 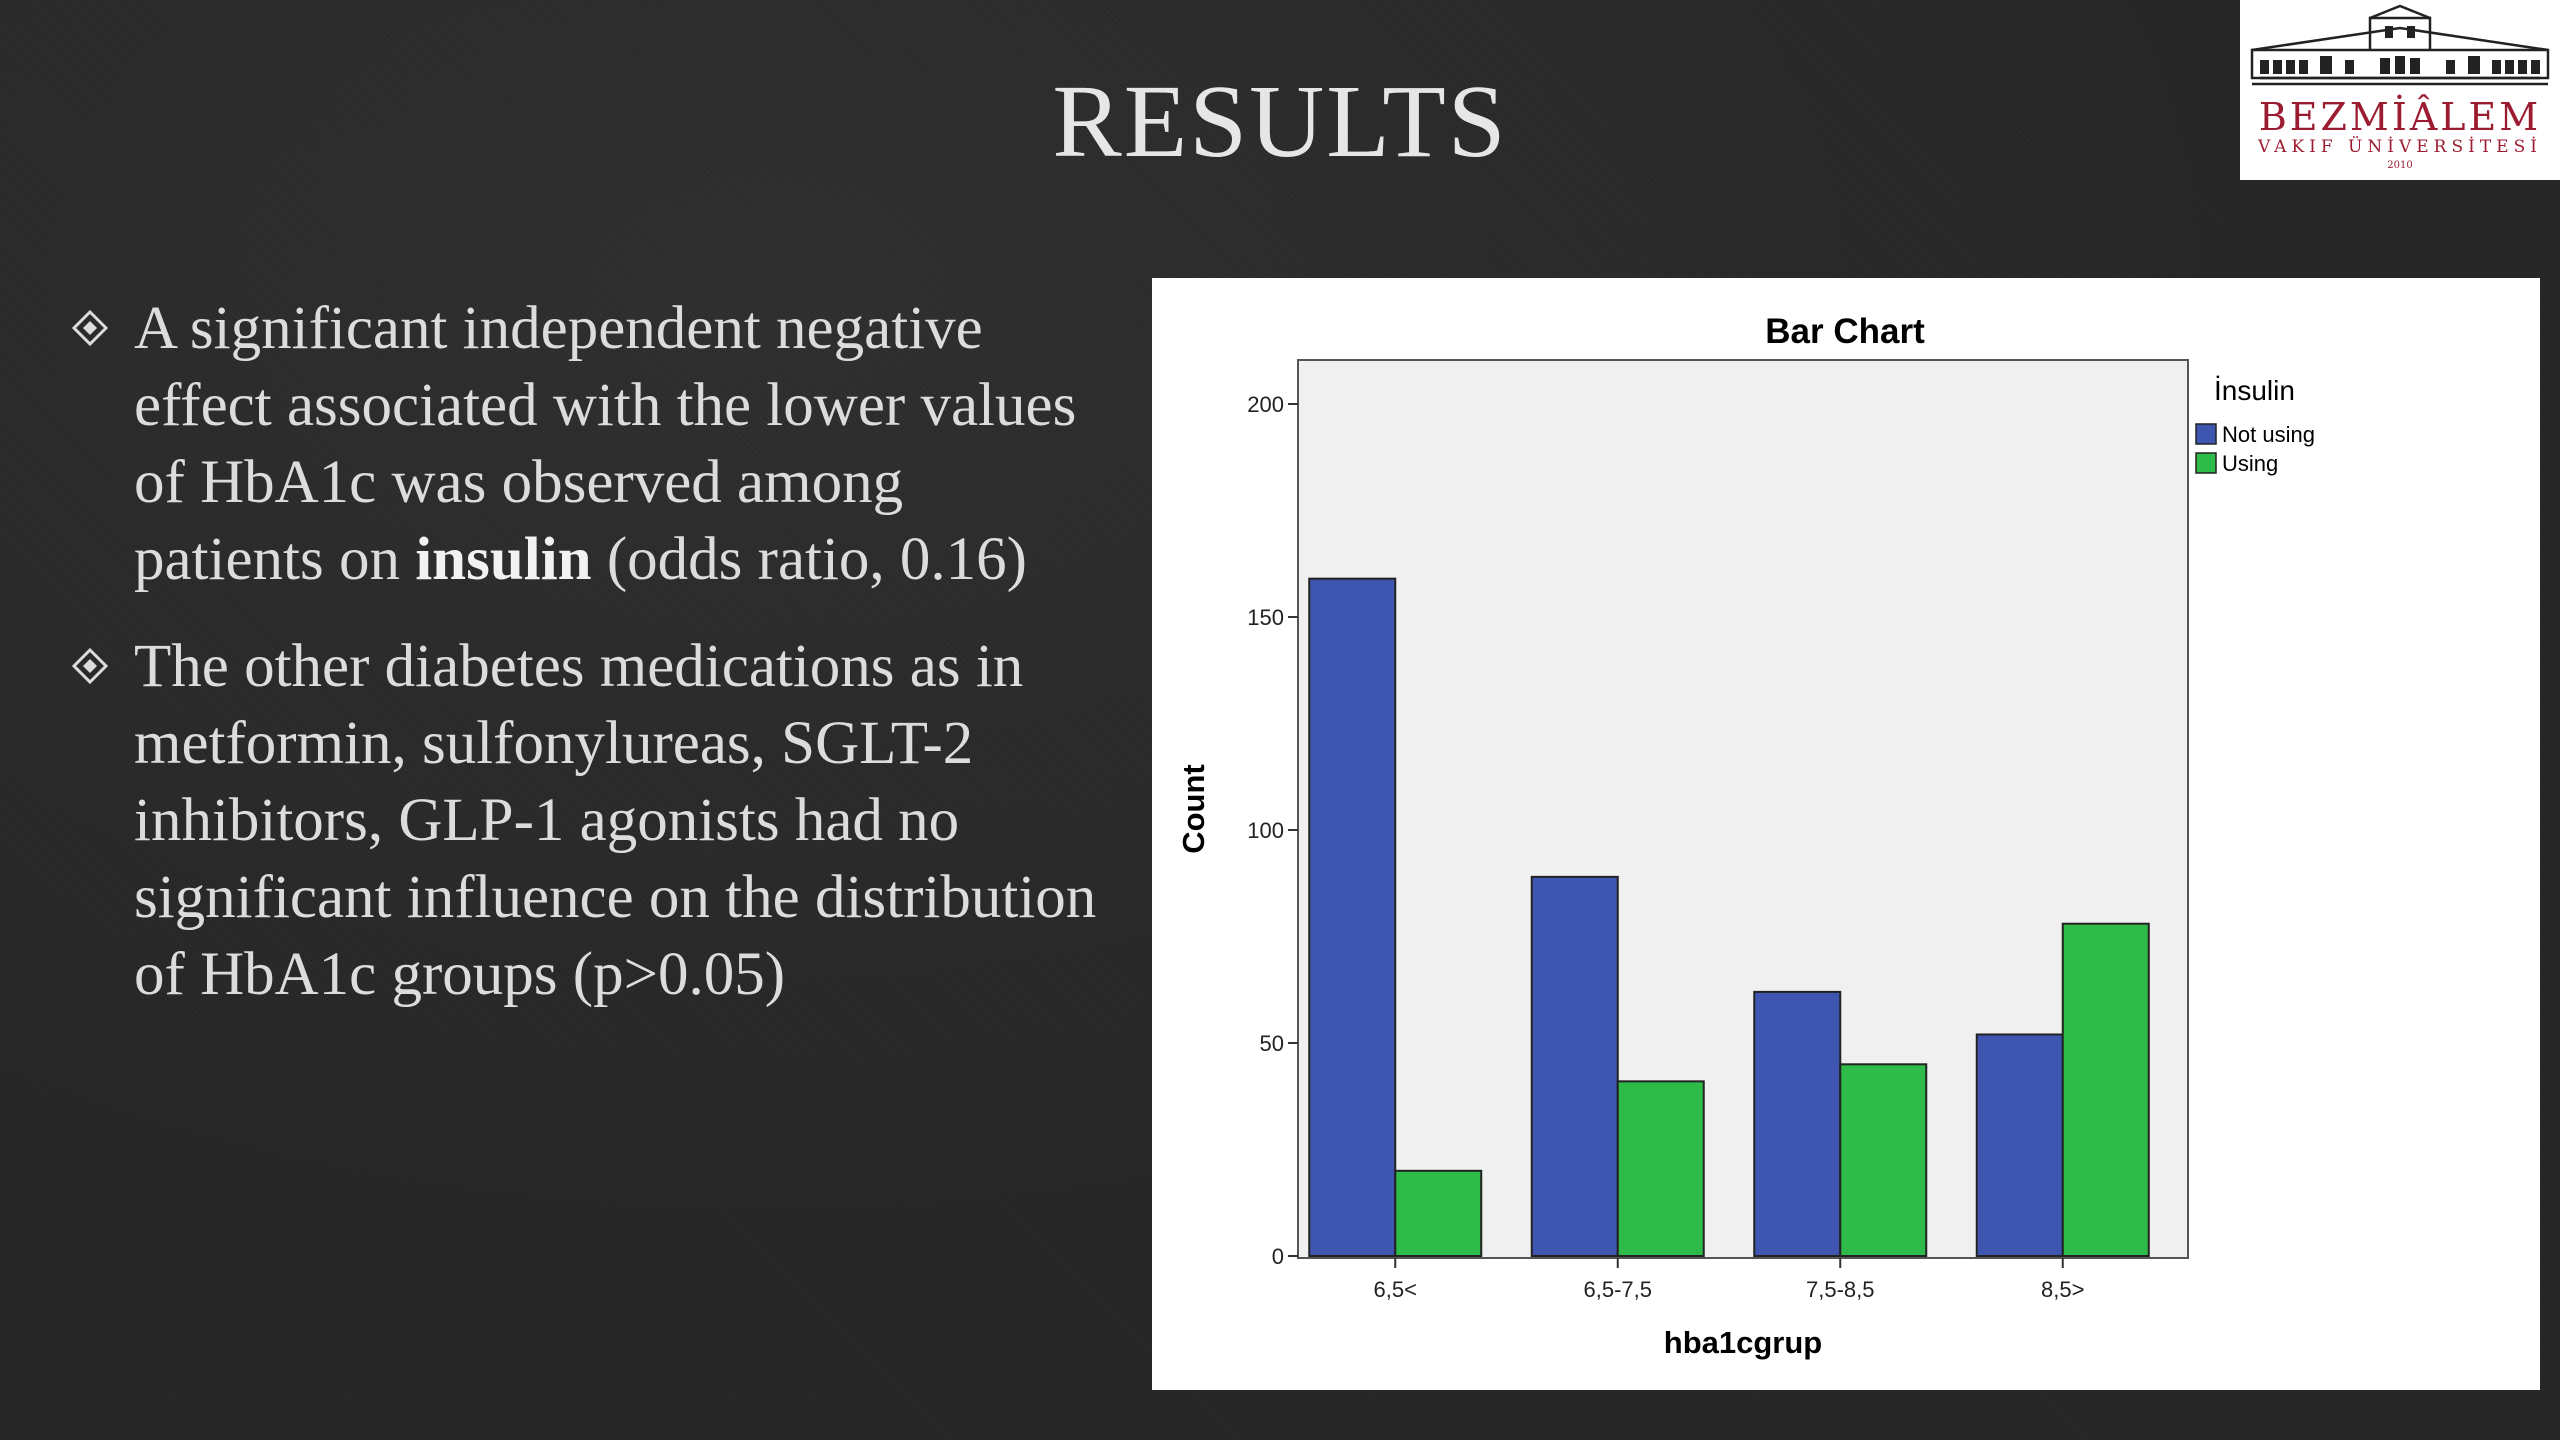 I want to click on chart-title: Bar Chart, so click(x=1845, y=331).